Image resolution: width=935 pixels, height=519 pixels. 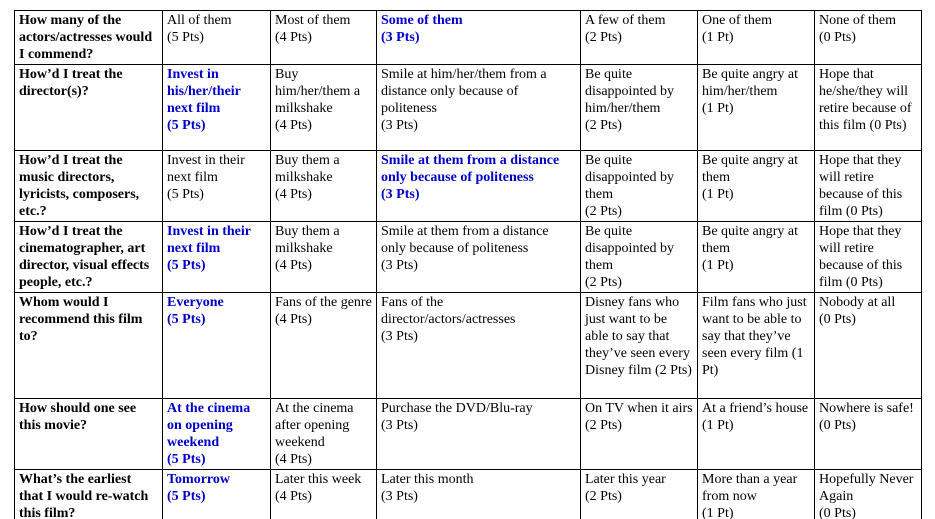 What do you see at coordinates (478, 37) in the screenshot?
I see `option-cell-selected: Some of them (3 Pts)` at bounding box center [478, 37].